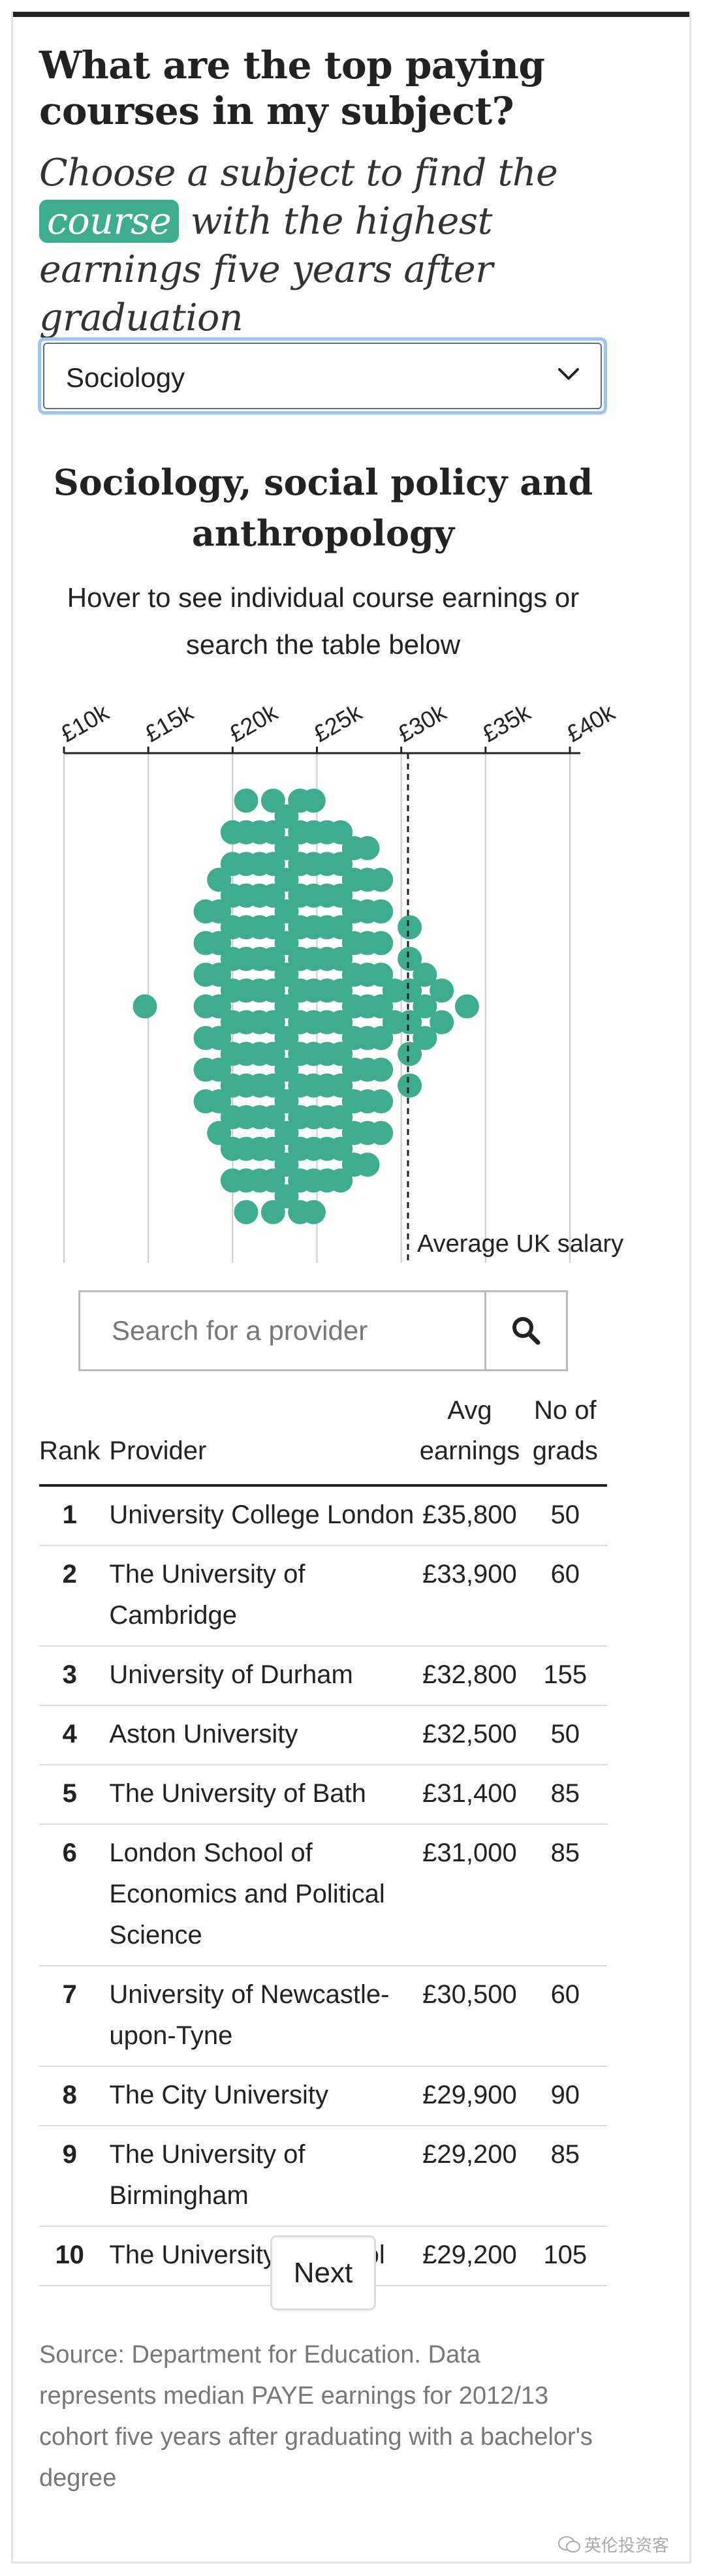  Describe the element at coordinates (70, 2176) in the screenshot. I see `cell-rank: 9` at that location.